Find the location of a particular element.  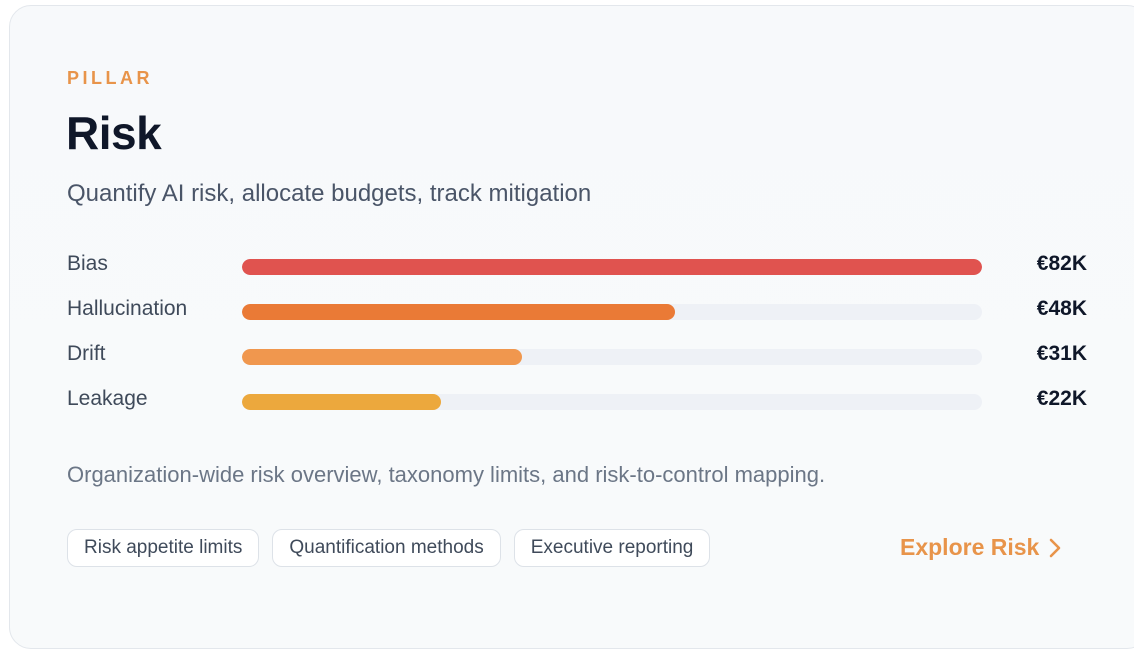

bar-value: €48K is located at coordinates (1061, 308).